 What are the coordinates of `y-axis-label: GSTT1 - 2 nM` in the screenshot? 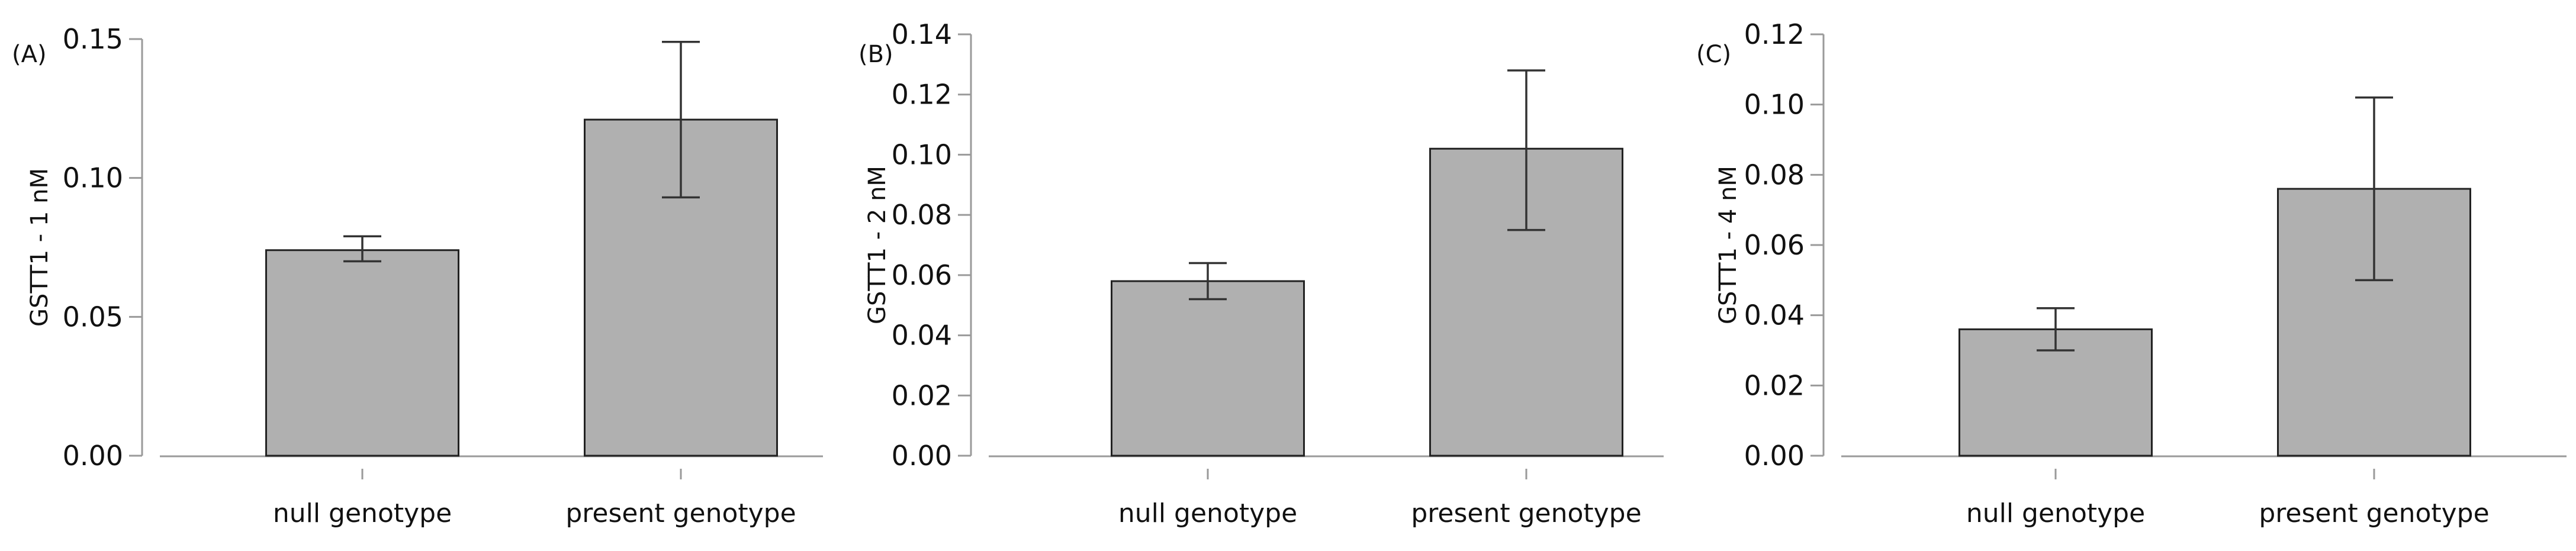 It's located at (878, 245).